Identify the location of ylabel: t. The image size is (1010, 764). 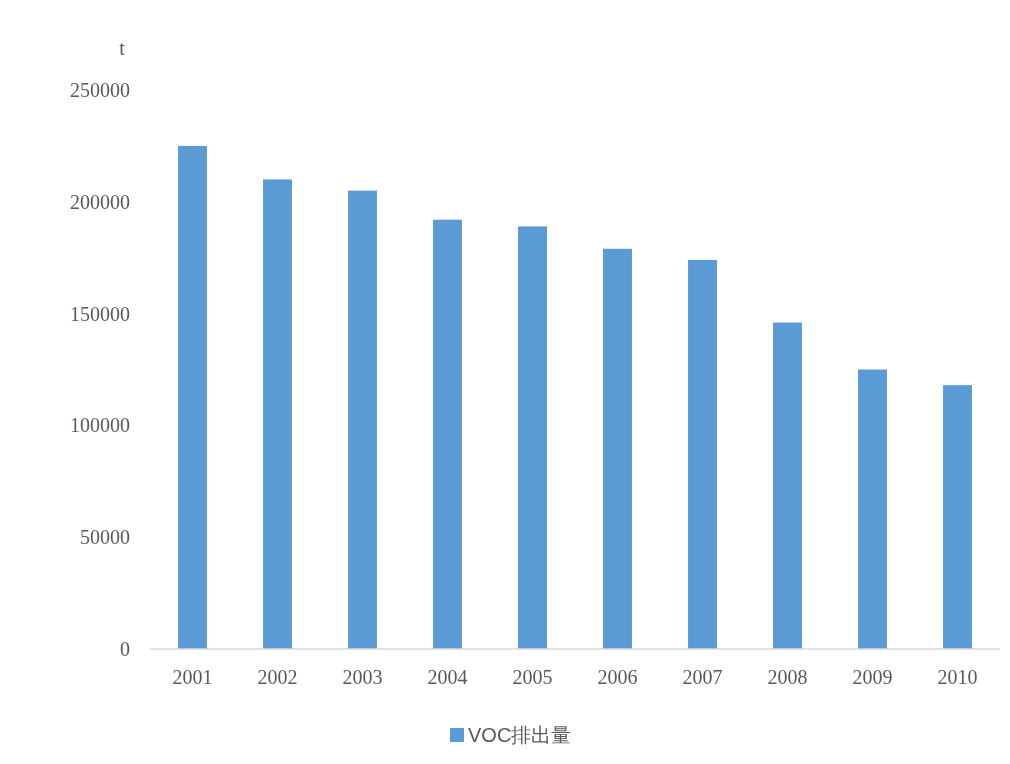
(122, 48).